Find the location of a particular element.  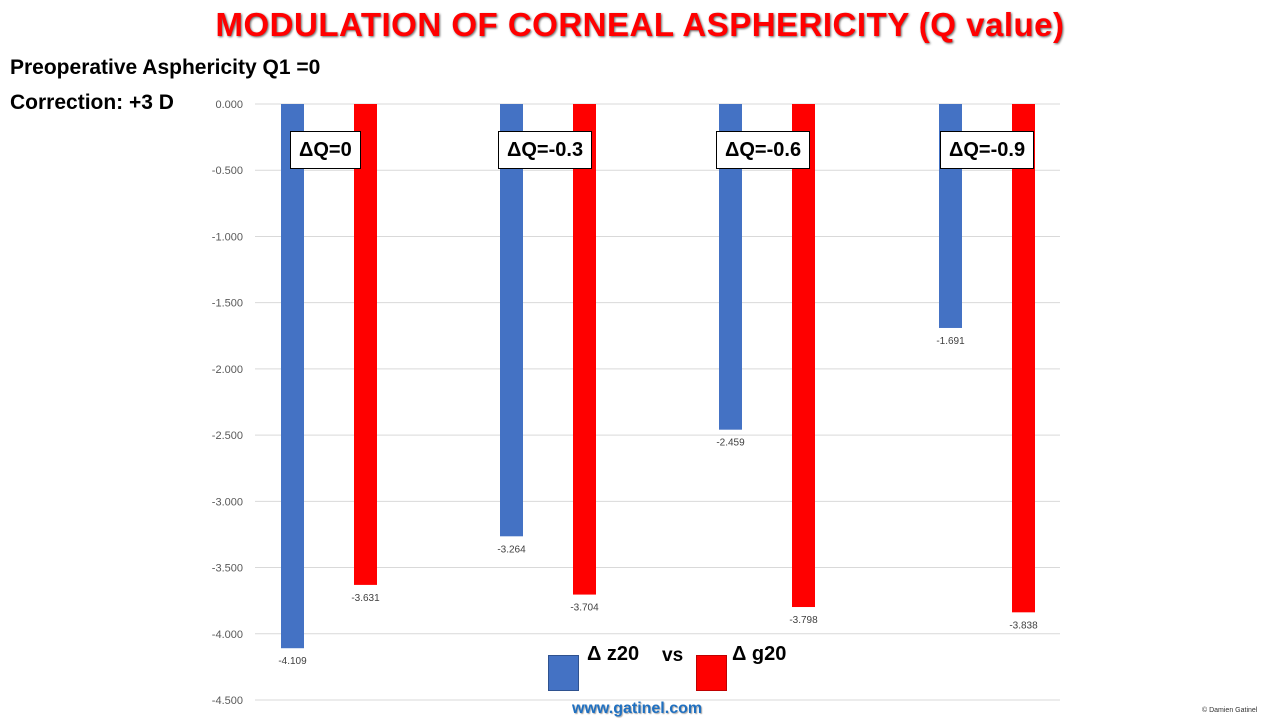

category-label-box: ΔQ=0 is located at coordinates (325, 150).